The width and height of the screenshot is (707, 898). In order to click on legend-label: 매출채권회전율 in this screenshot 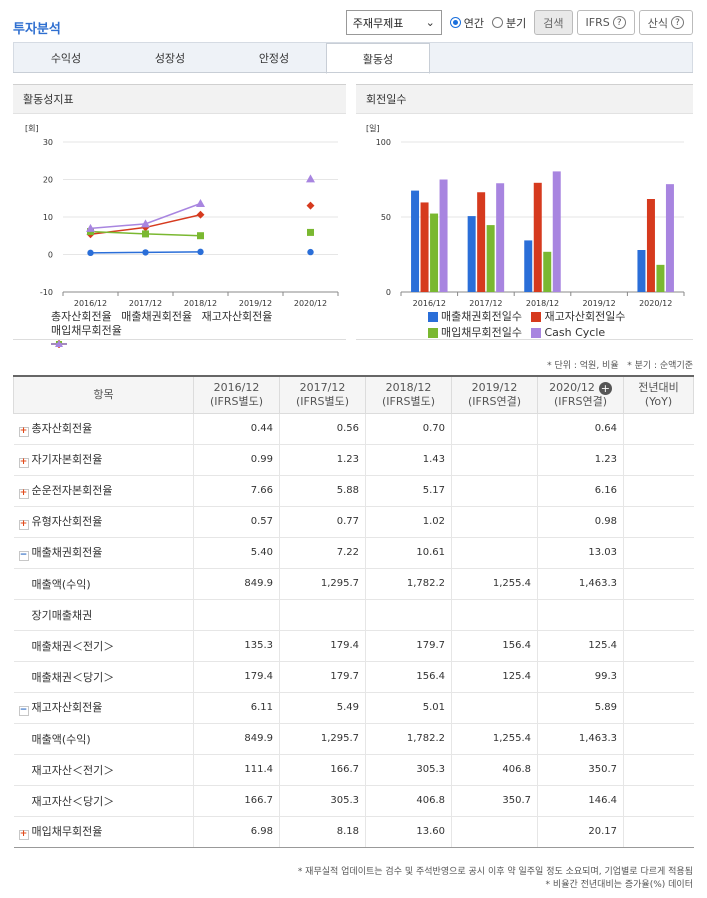, I will do `click(157, 316)`.